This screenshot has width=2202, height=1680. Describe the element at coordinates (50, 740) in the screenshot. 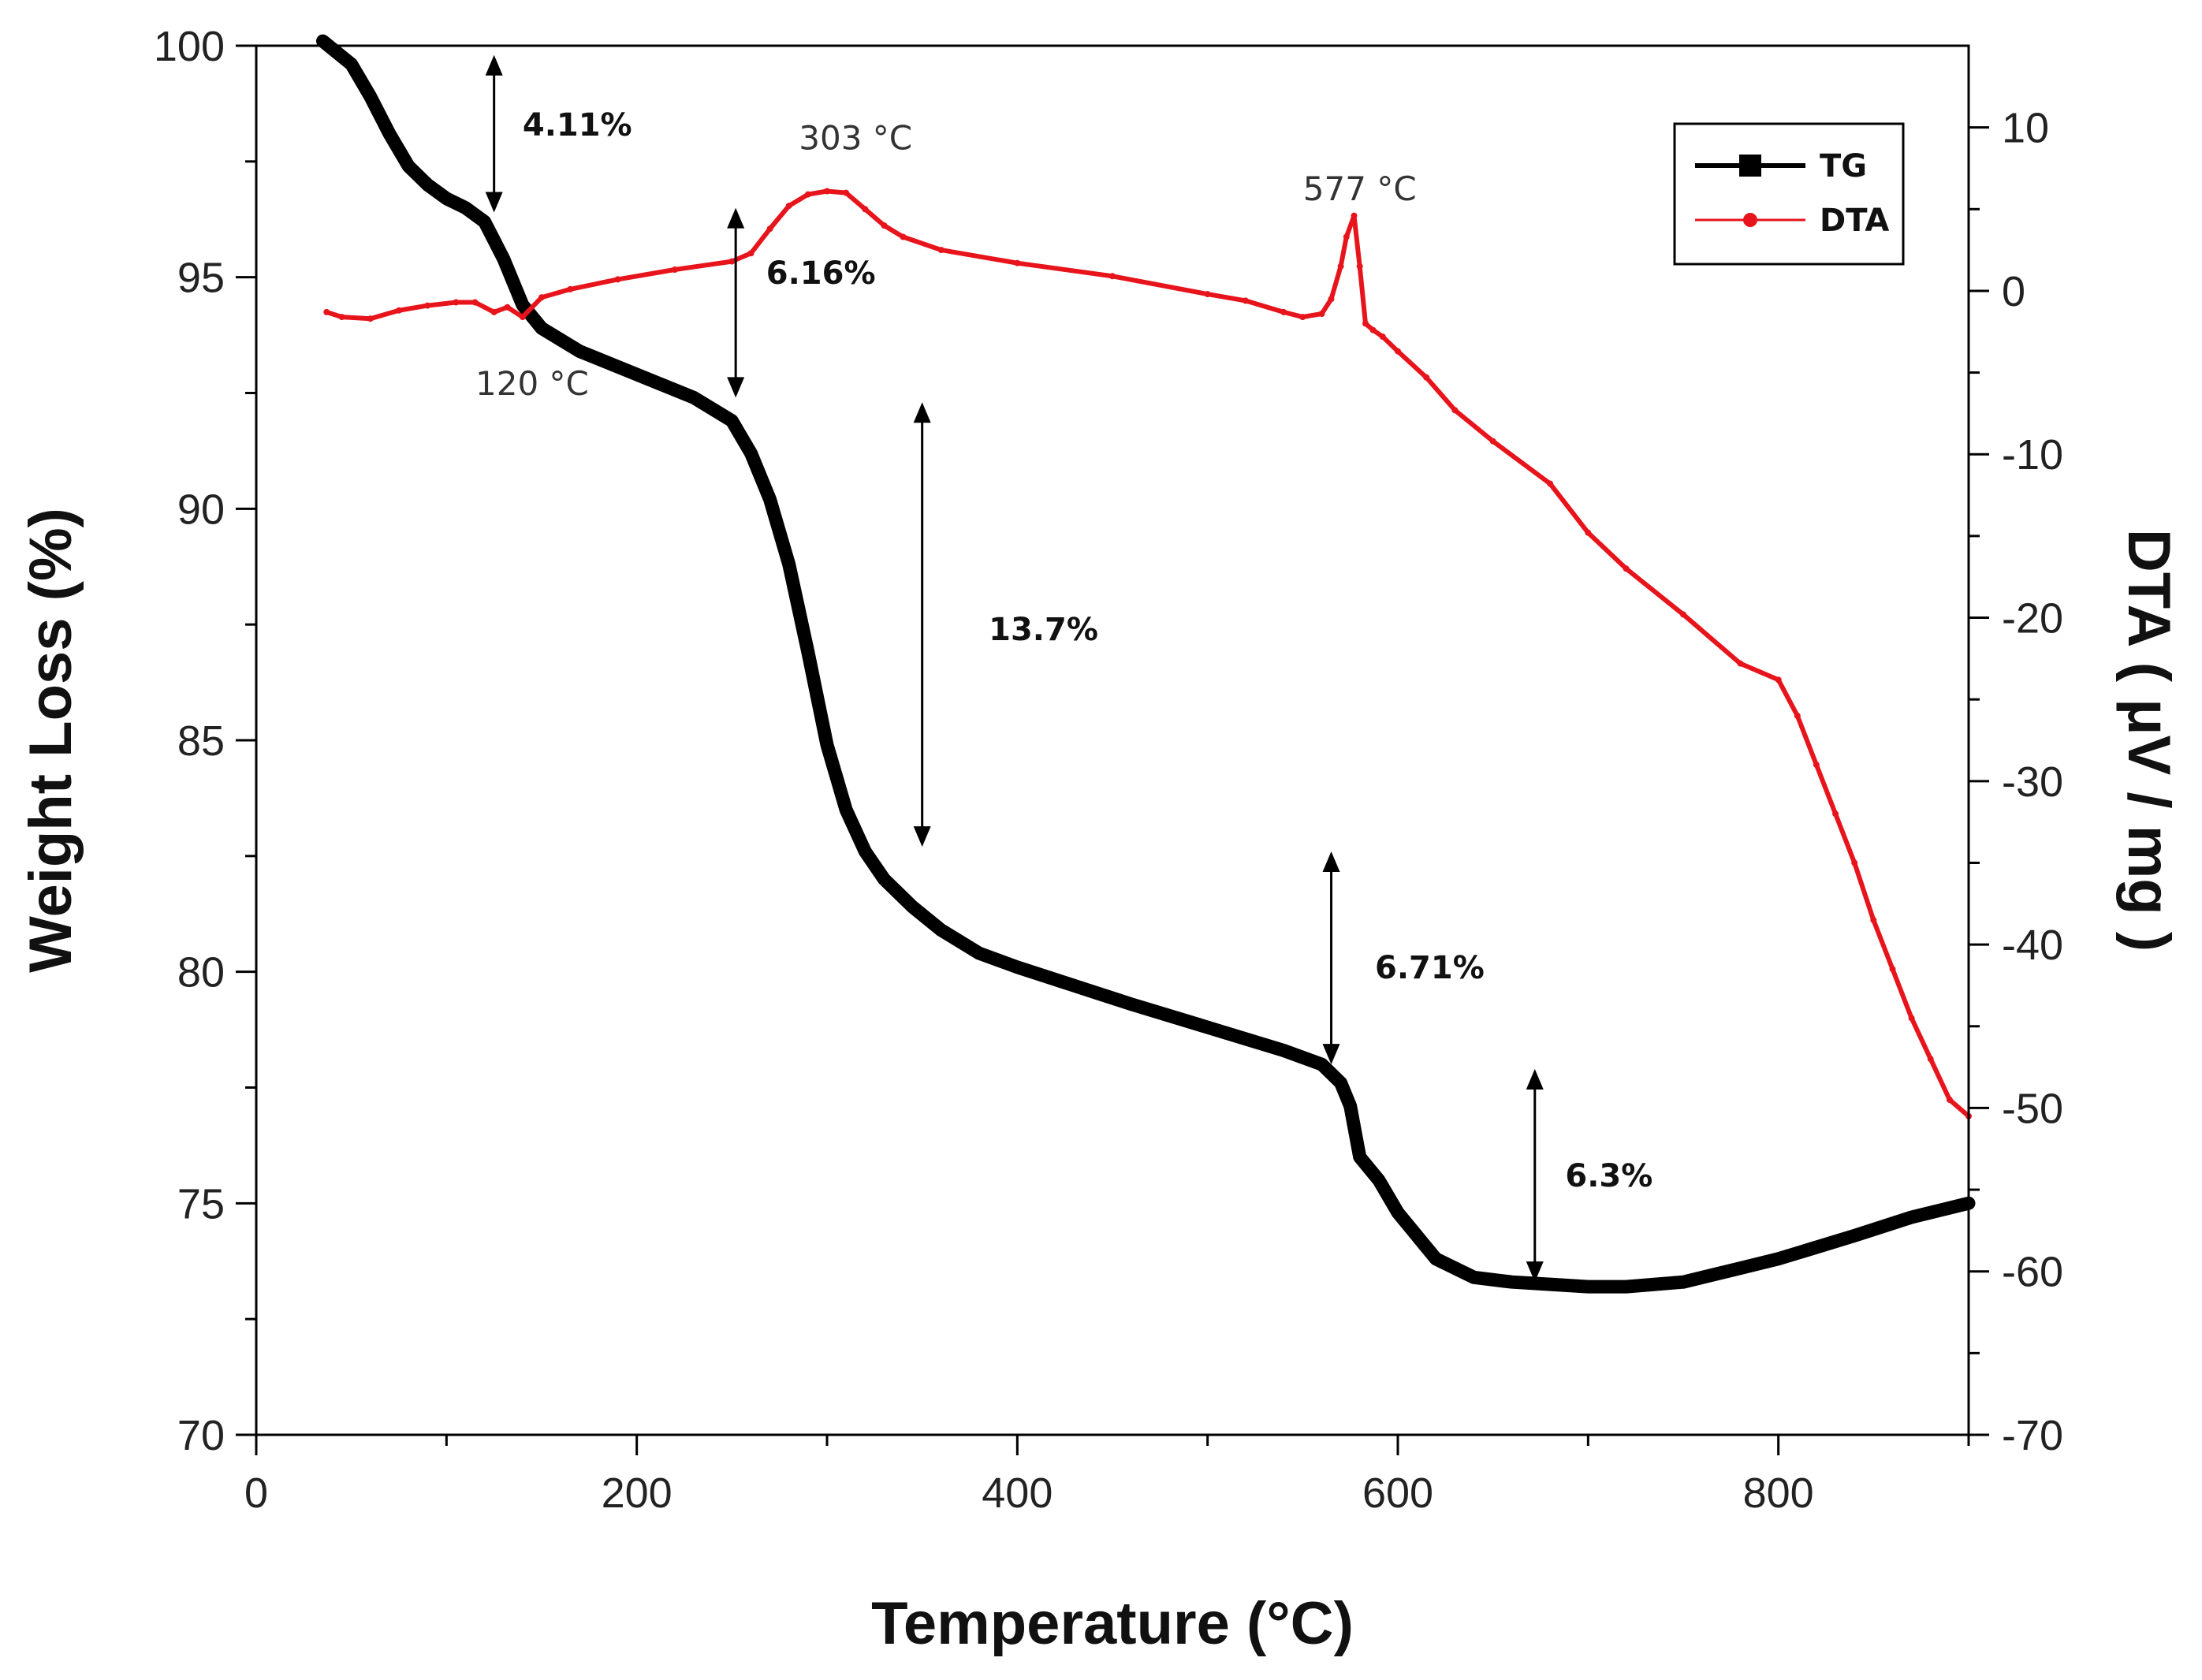

I see `y-axis-title: Weight Loss (%)` at that location.